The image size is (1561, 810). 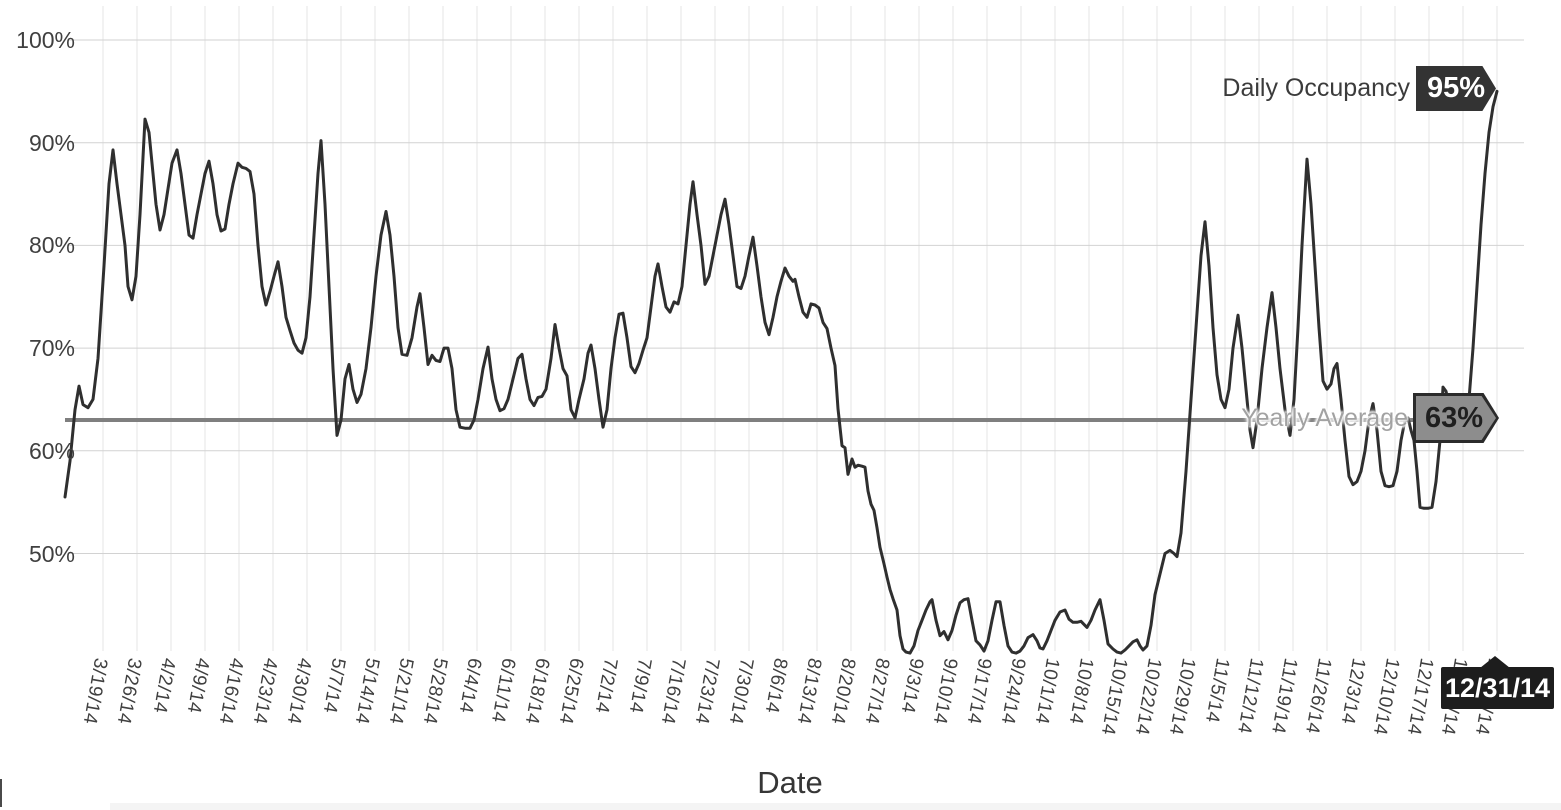 I want to click on yearly-average-value: 63%, so click(x=1456, y=418).